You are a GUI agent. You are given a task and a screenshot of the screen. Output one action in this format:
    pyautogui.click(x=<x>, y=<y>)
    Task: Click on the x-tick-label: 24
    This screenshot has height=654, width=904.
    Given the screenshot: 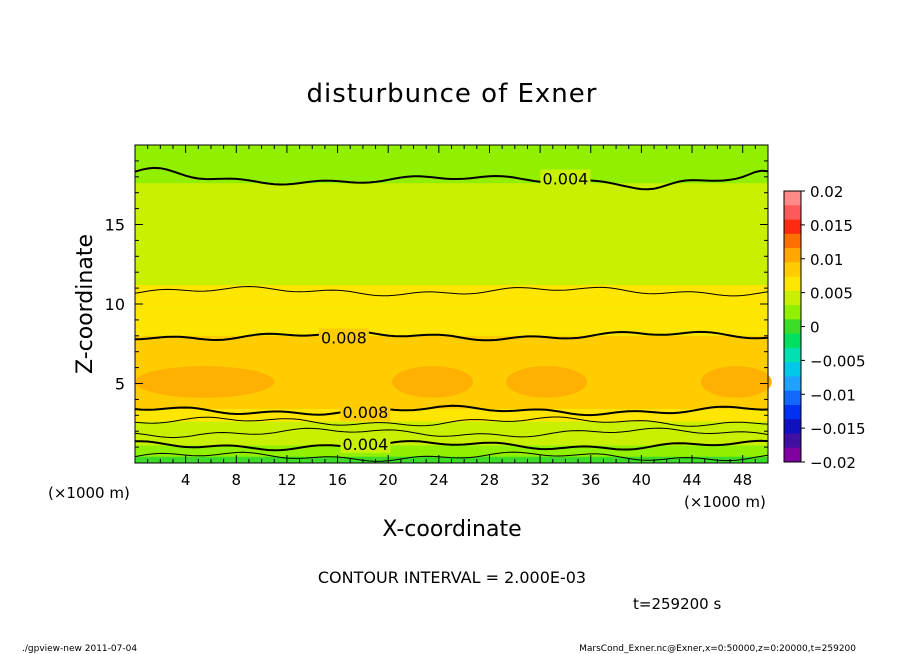 What is the action you would take?
    pyautogui.click(x=438, y=480)
    